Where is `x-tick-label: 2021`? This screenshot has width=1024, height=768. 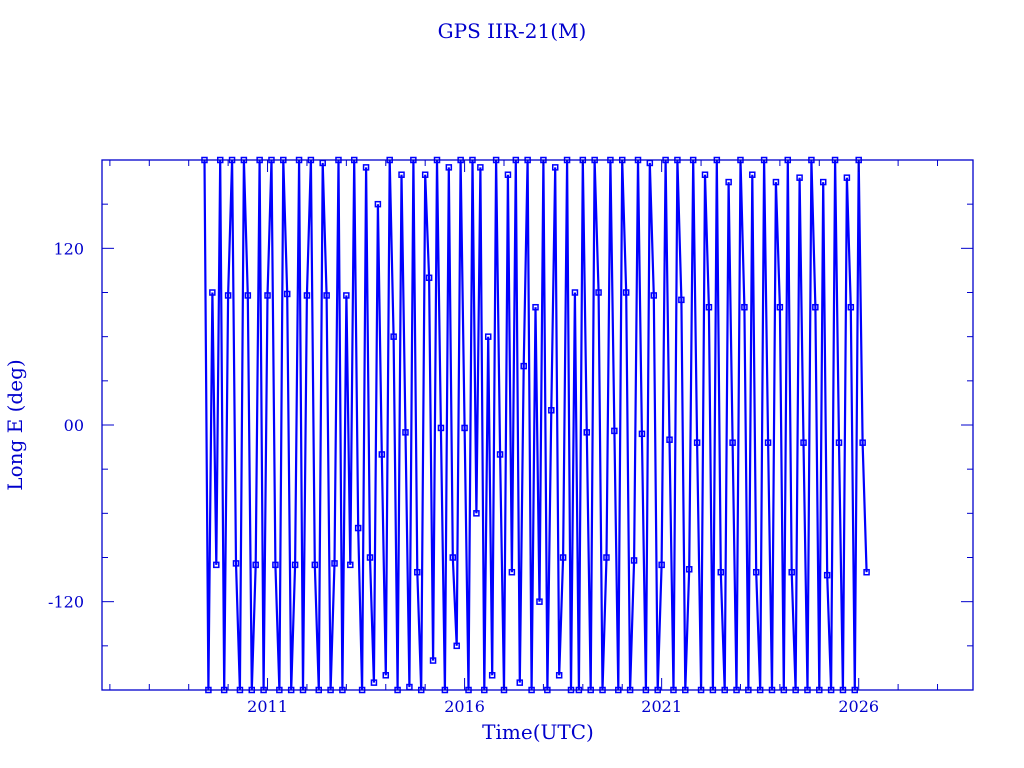 x-tick-label: 2021 is located at coordinates (661, 706).